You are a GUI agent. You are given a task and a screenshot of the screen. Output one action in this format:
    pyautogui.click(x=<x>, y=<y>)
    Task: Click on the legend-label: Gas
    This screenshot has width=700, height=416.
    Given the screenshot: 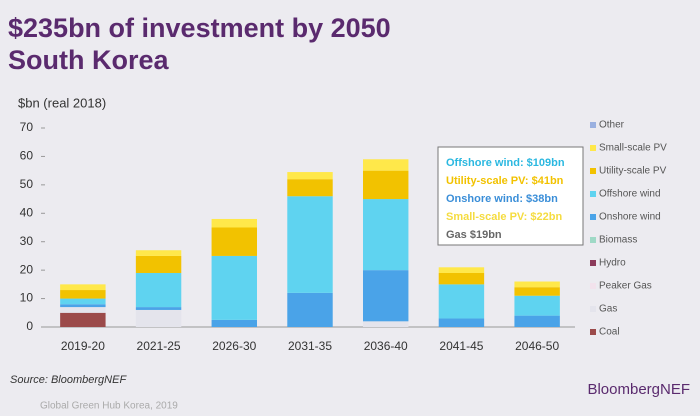 What is the action you would take?
    pyautogui.click(x=608, y=309)
    